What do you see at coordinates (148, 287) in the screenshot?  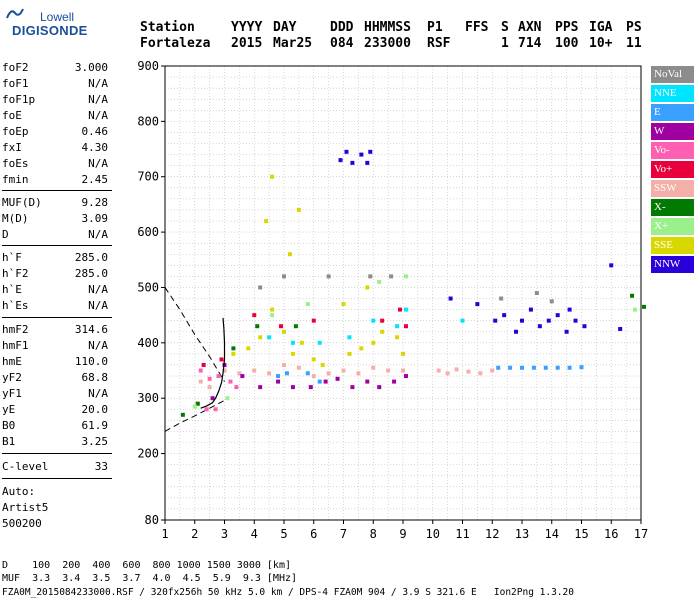 I see `y-tick-label: 500` at bounding box center [148, 287].